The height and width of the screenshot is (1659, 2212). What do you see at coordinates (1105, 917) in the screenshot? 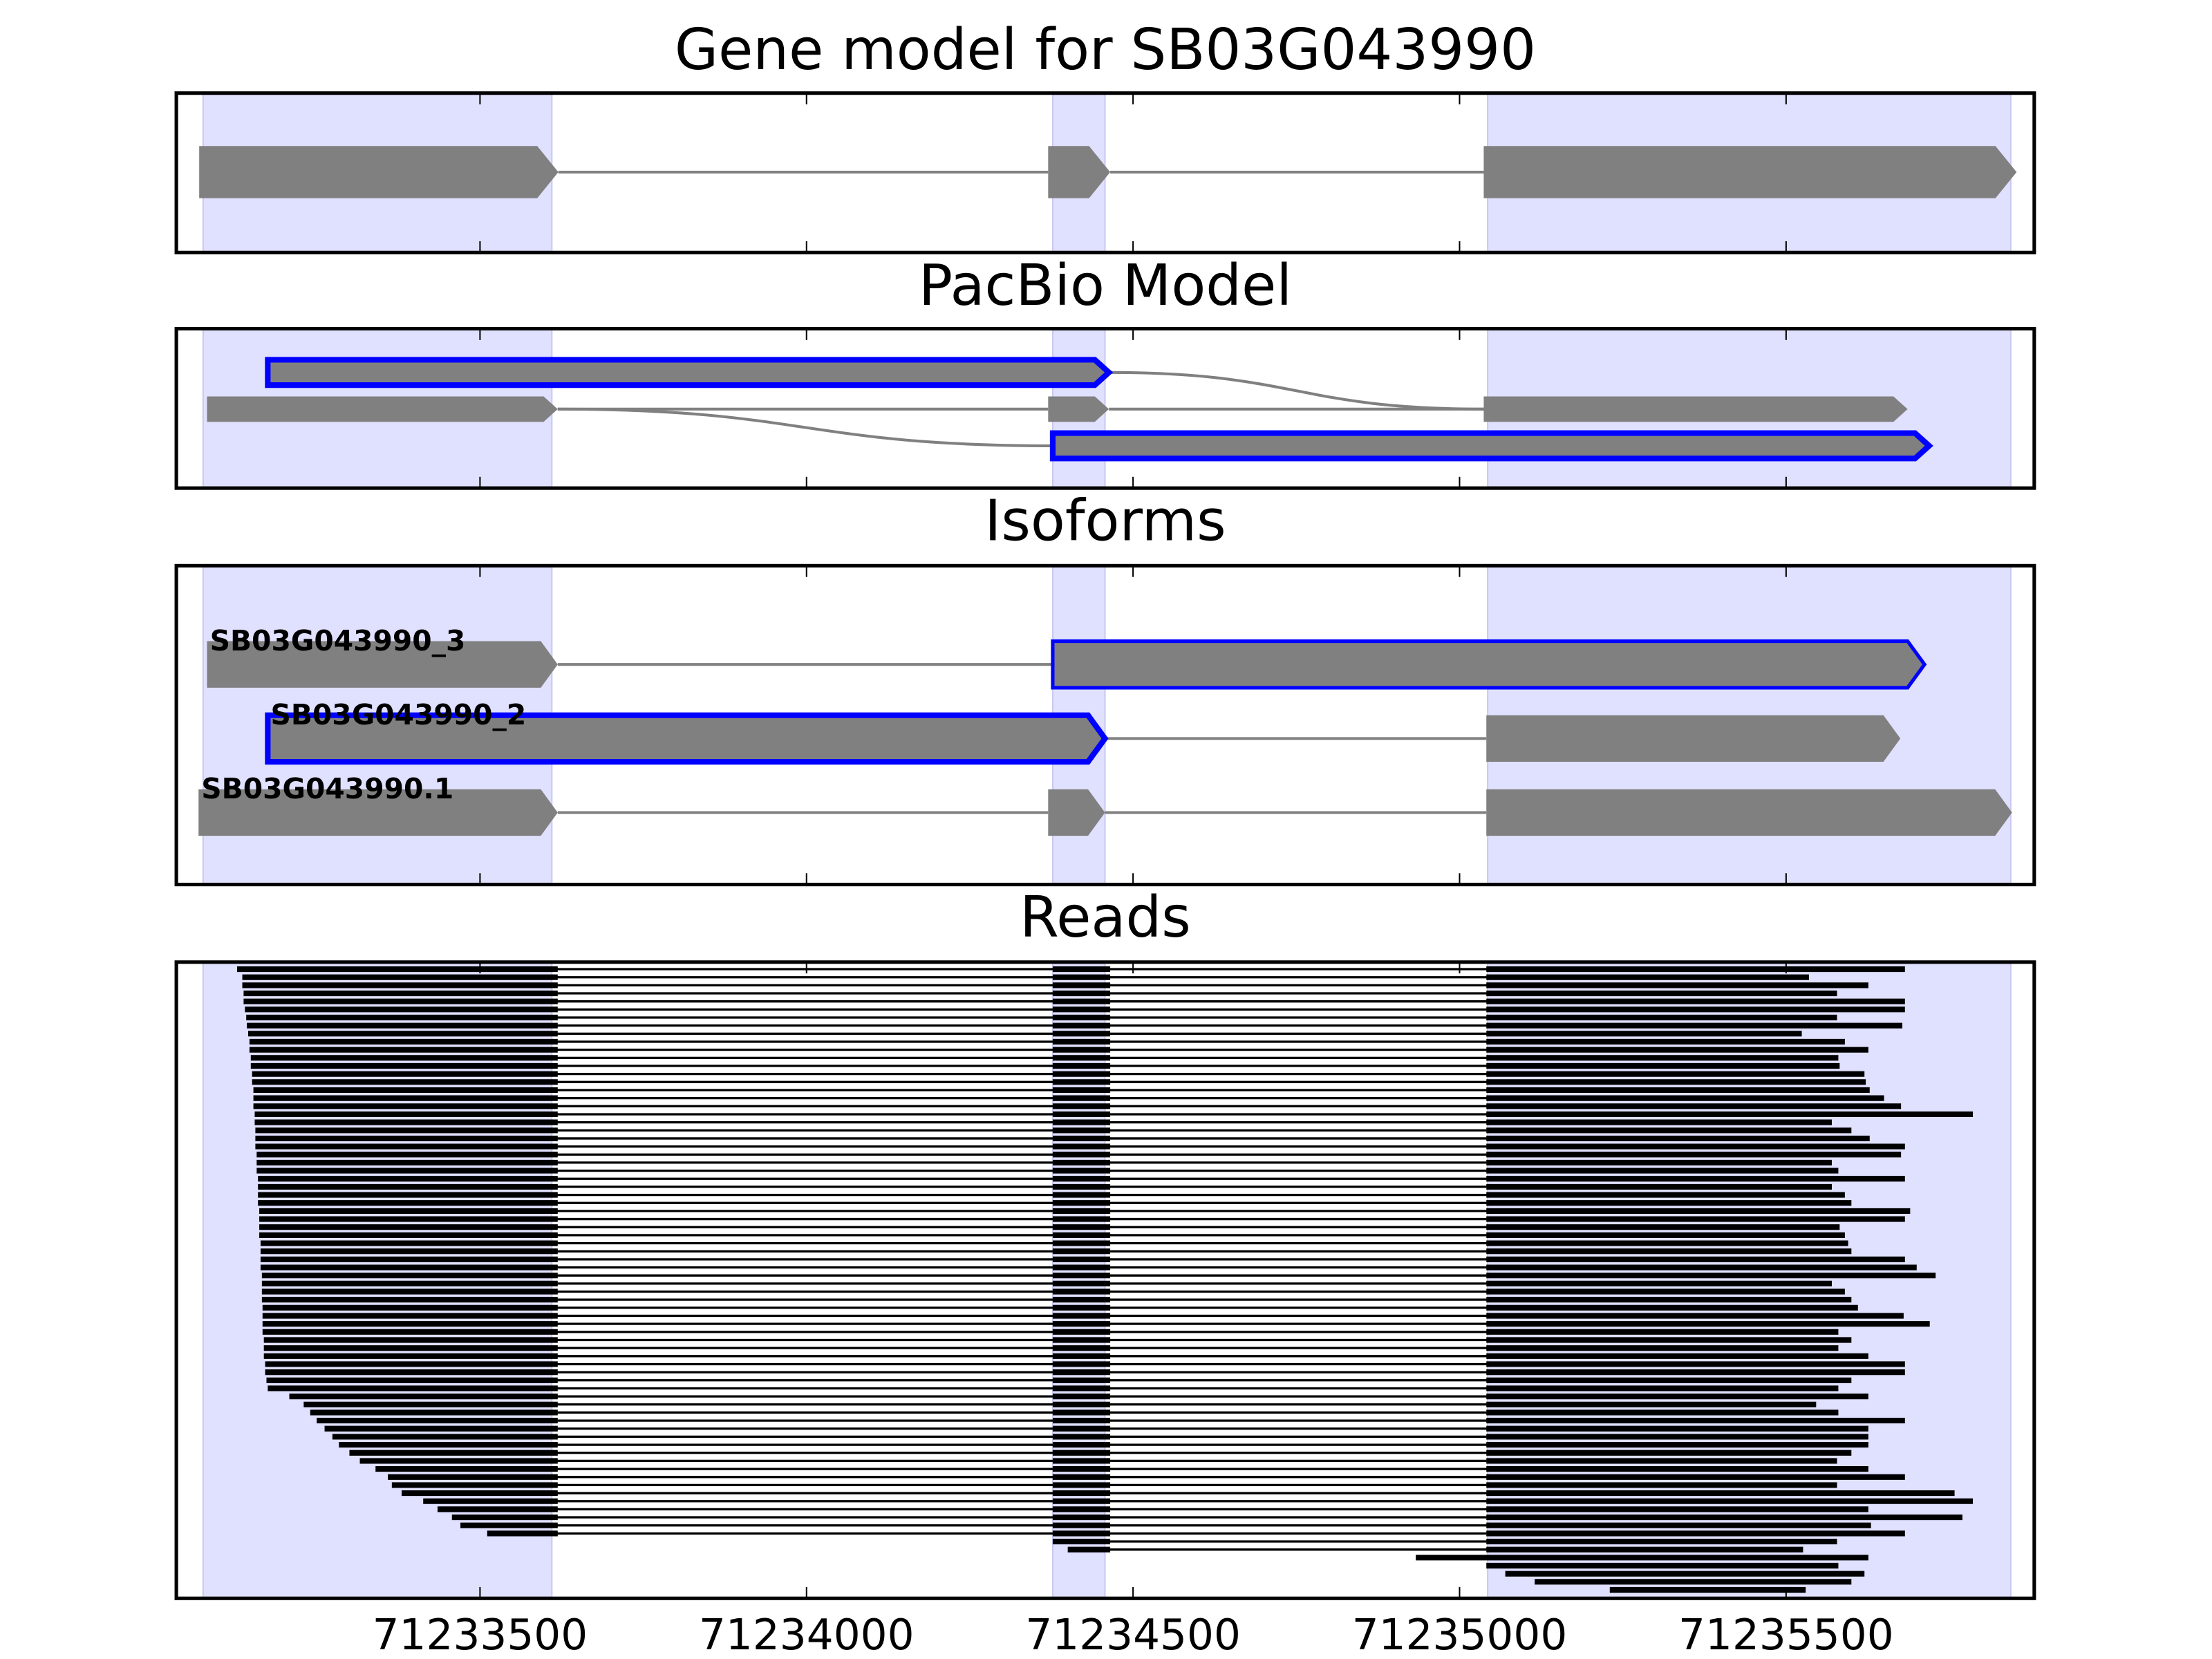
I see `panel-title: Reads` at bounding box center [1105, 917].